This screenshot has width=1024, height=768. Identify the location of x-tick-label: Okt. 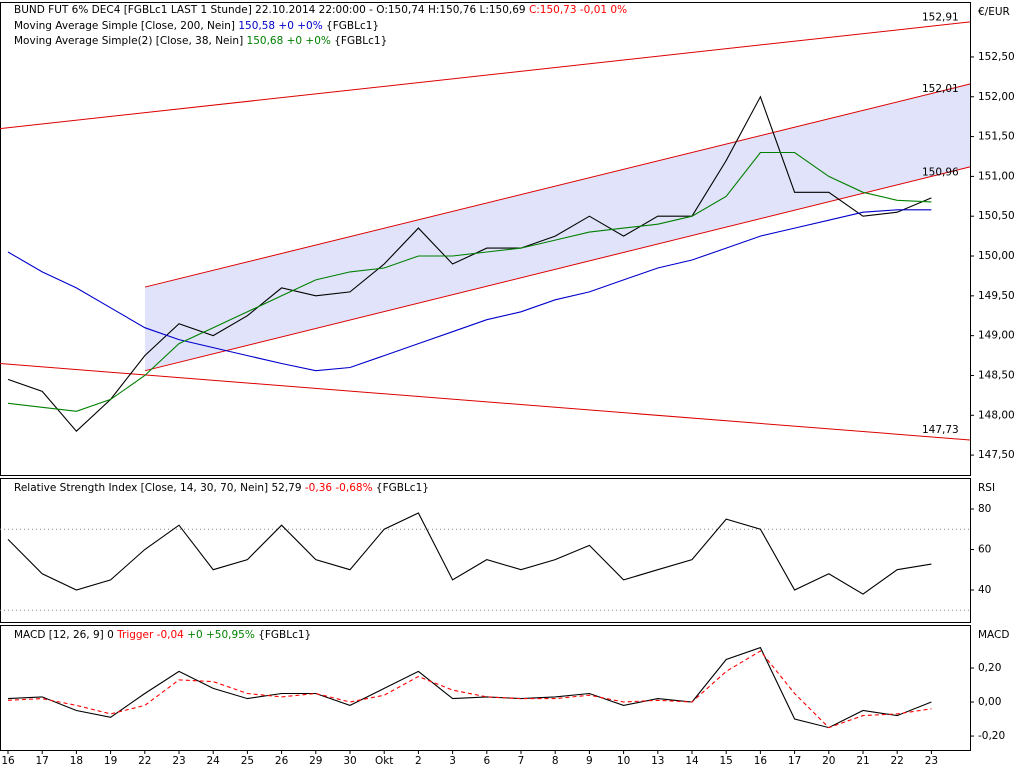
(384, 761).